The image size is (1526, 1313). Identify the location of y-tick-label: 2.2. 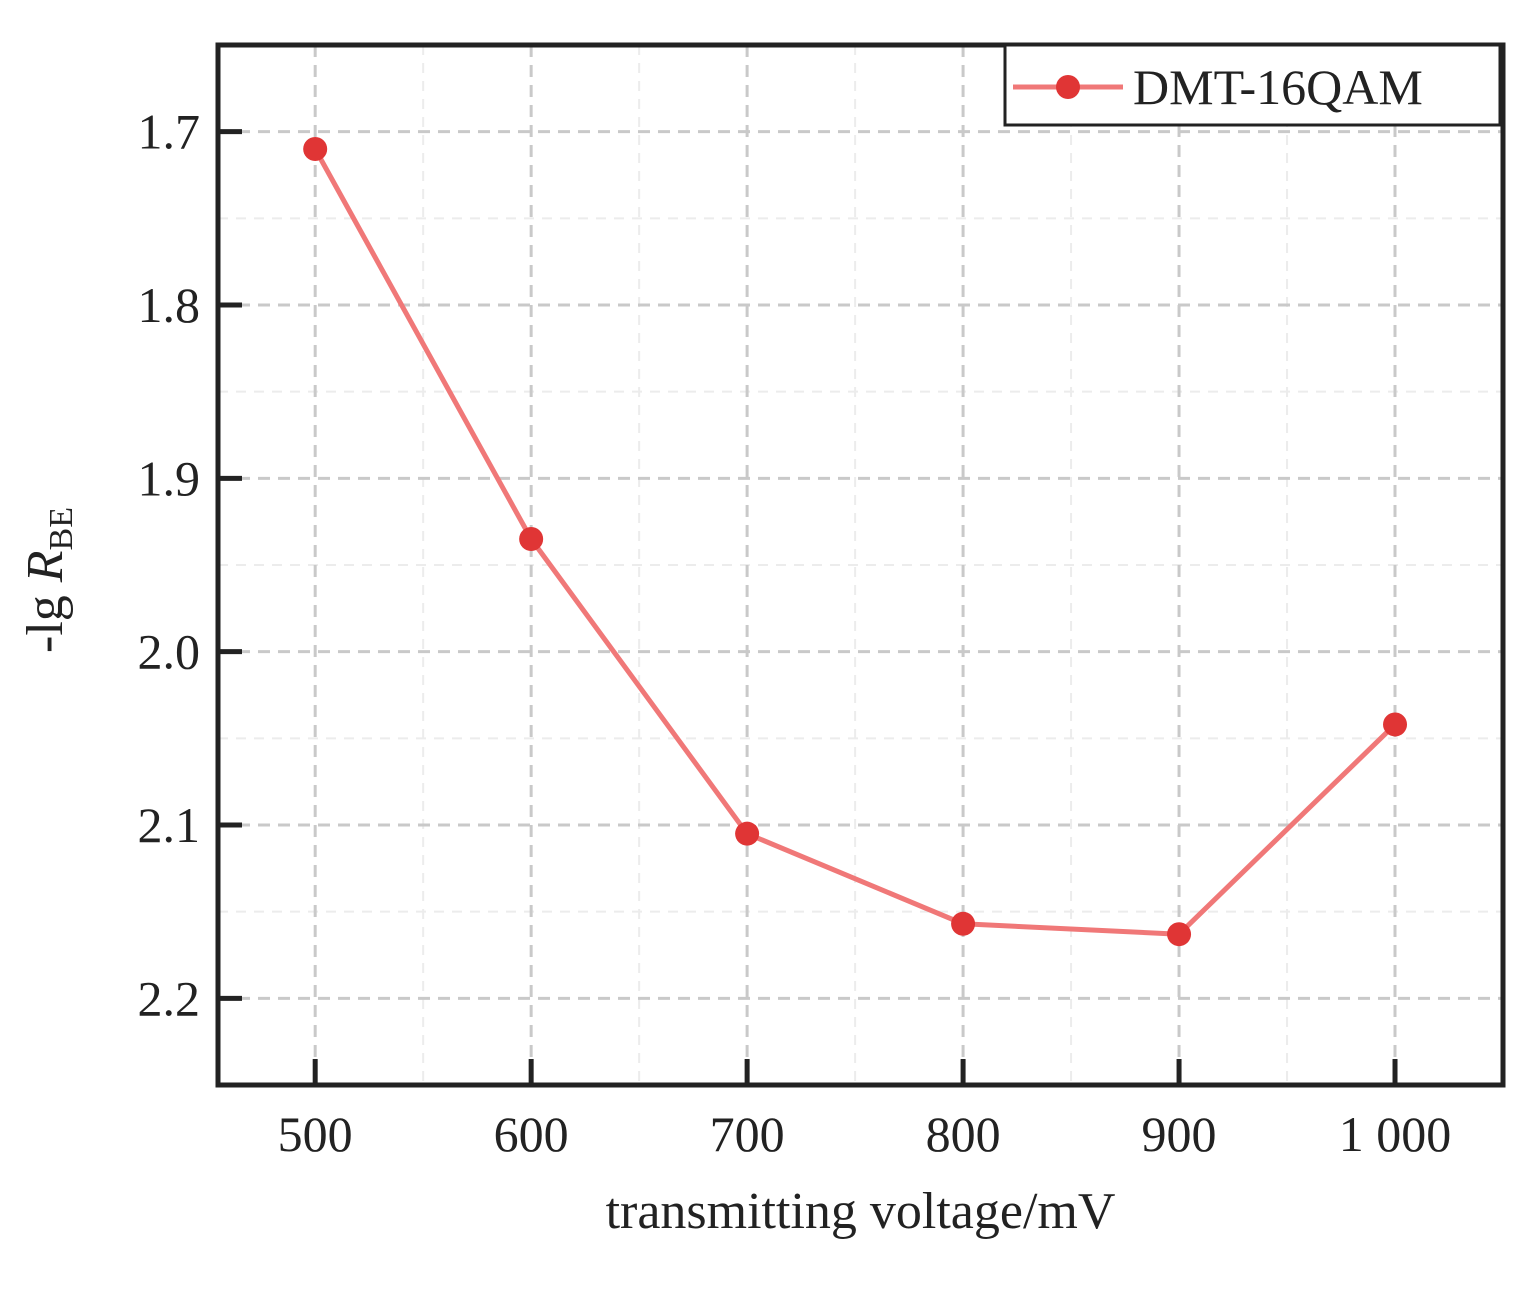
(169, 998).